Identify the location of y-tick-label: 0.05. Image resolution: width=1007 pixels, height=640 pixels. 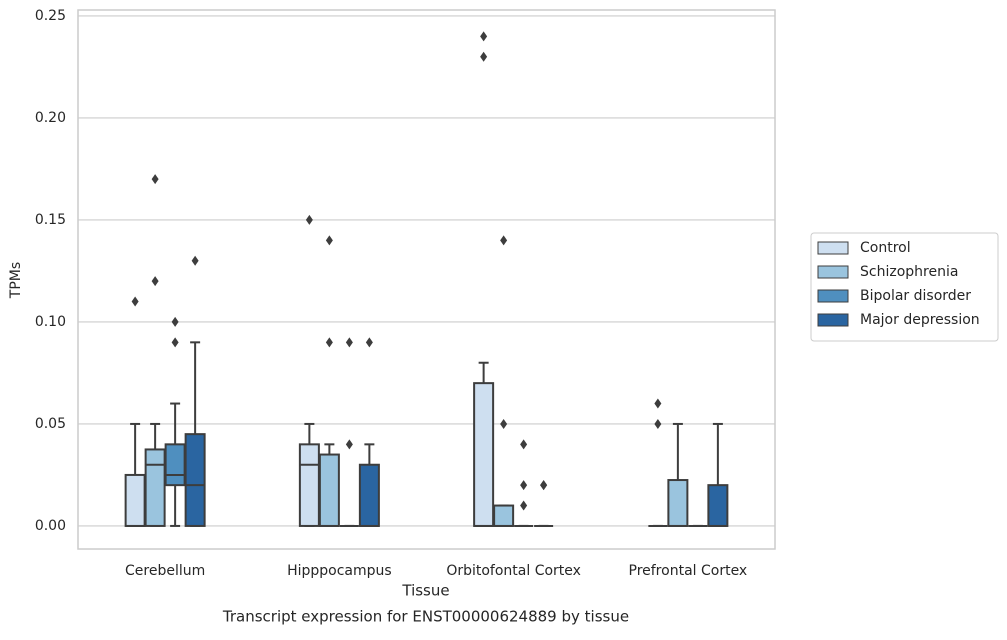
(50, 424).